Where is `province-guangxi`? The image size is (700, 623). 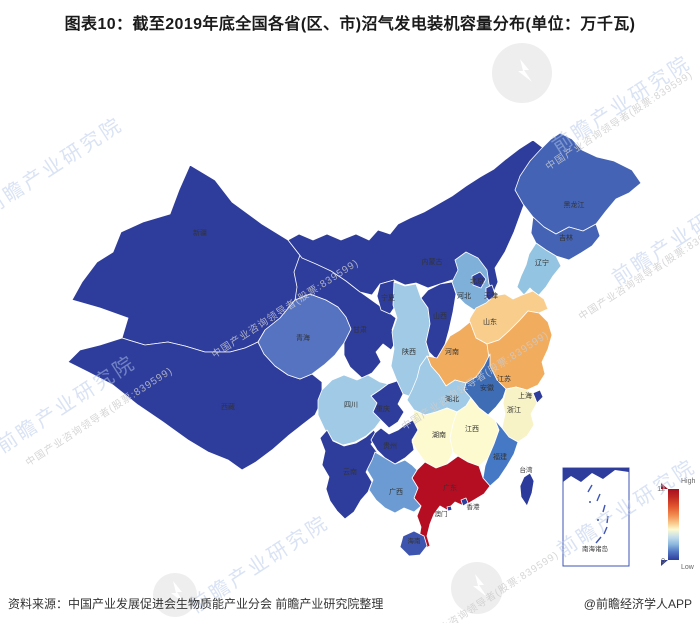
province-guangxi is located at coordinates (394, 482).